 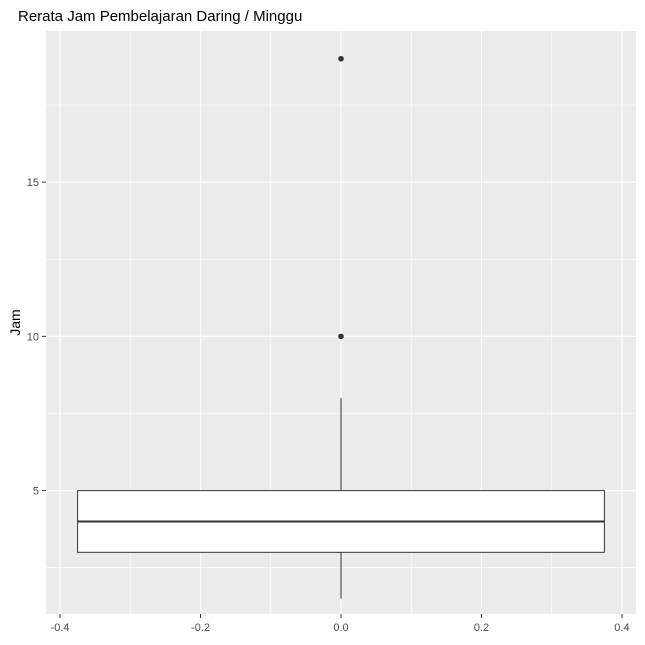 What do you see at coordinates (33, 183) in the screenshot?
I see `y-tick-label: 15` at bounding box center [33, 183].